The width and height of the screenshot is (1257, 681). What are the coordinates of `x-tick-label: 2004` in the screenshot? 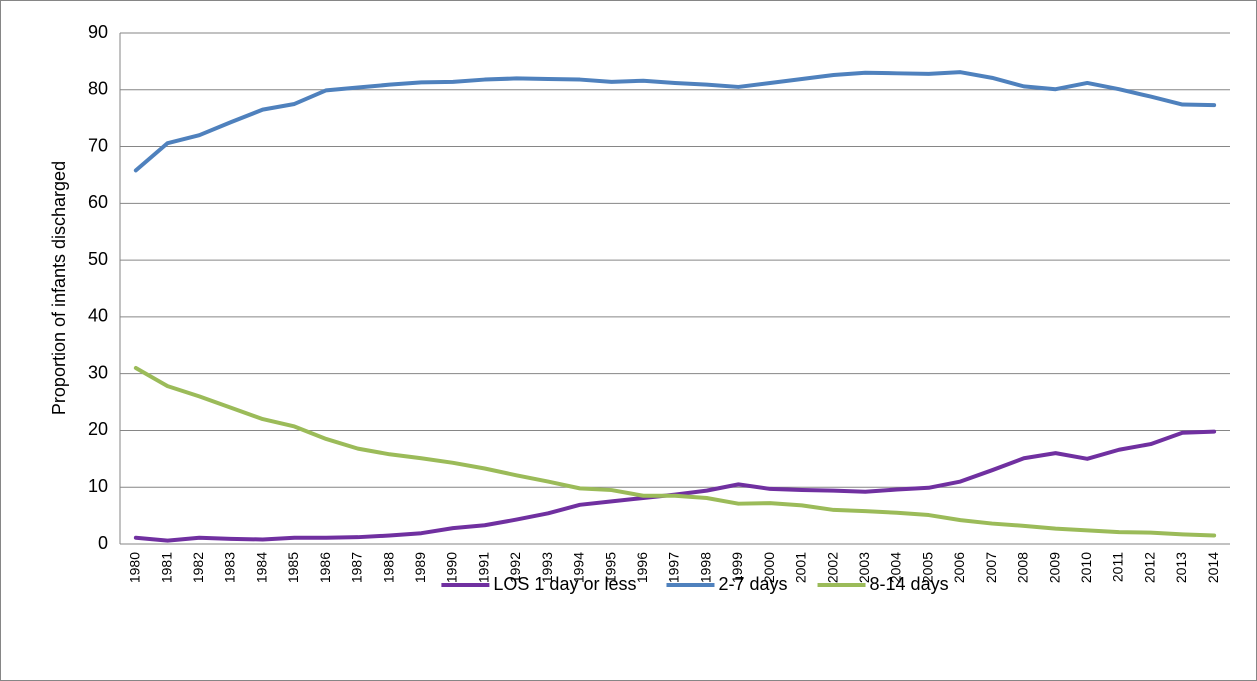 It's located at (896, 567).